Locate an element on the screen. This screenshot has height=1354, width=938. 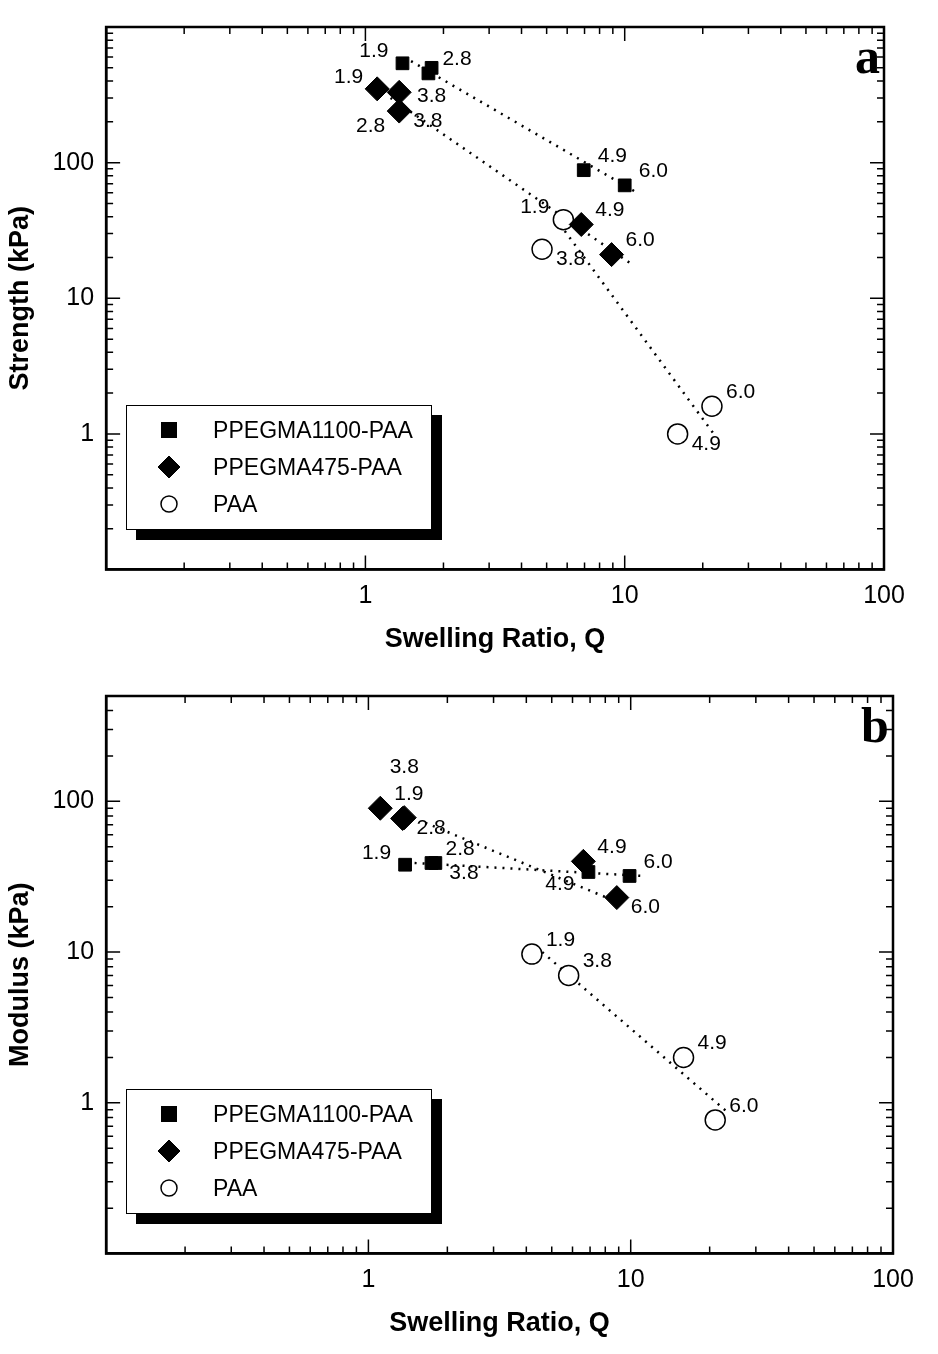
y-axis-title: Strength (kPa) is located at coordinates (18, 298).